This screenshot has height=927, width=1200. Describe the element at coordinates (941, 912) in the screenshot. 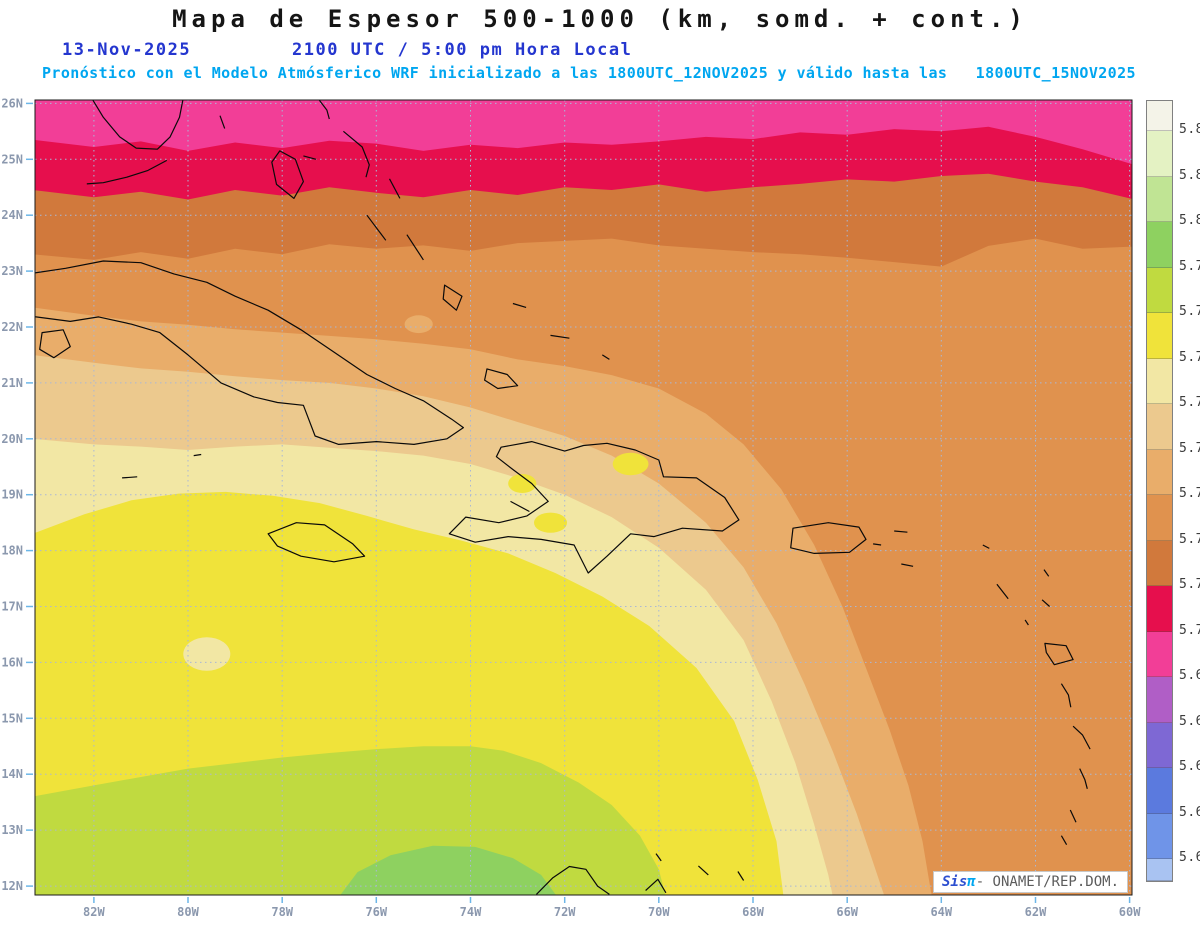

I see `lon-label: 64W` at that location.